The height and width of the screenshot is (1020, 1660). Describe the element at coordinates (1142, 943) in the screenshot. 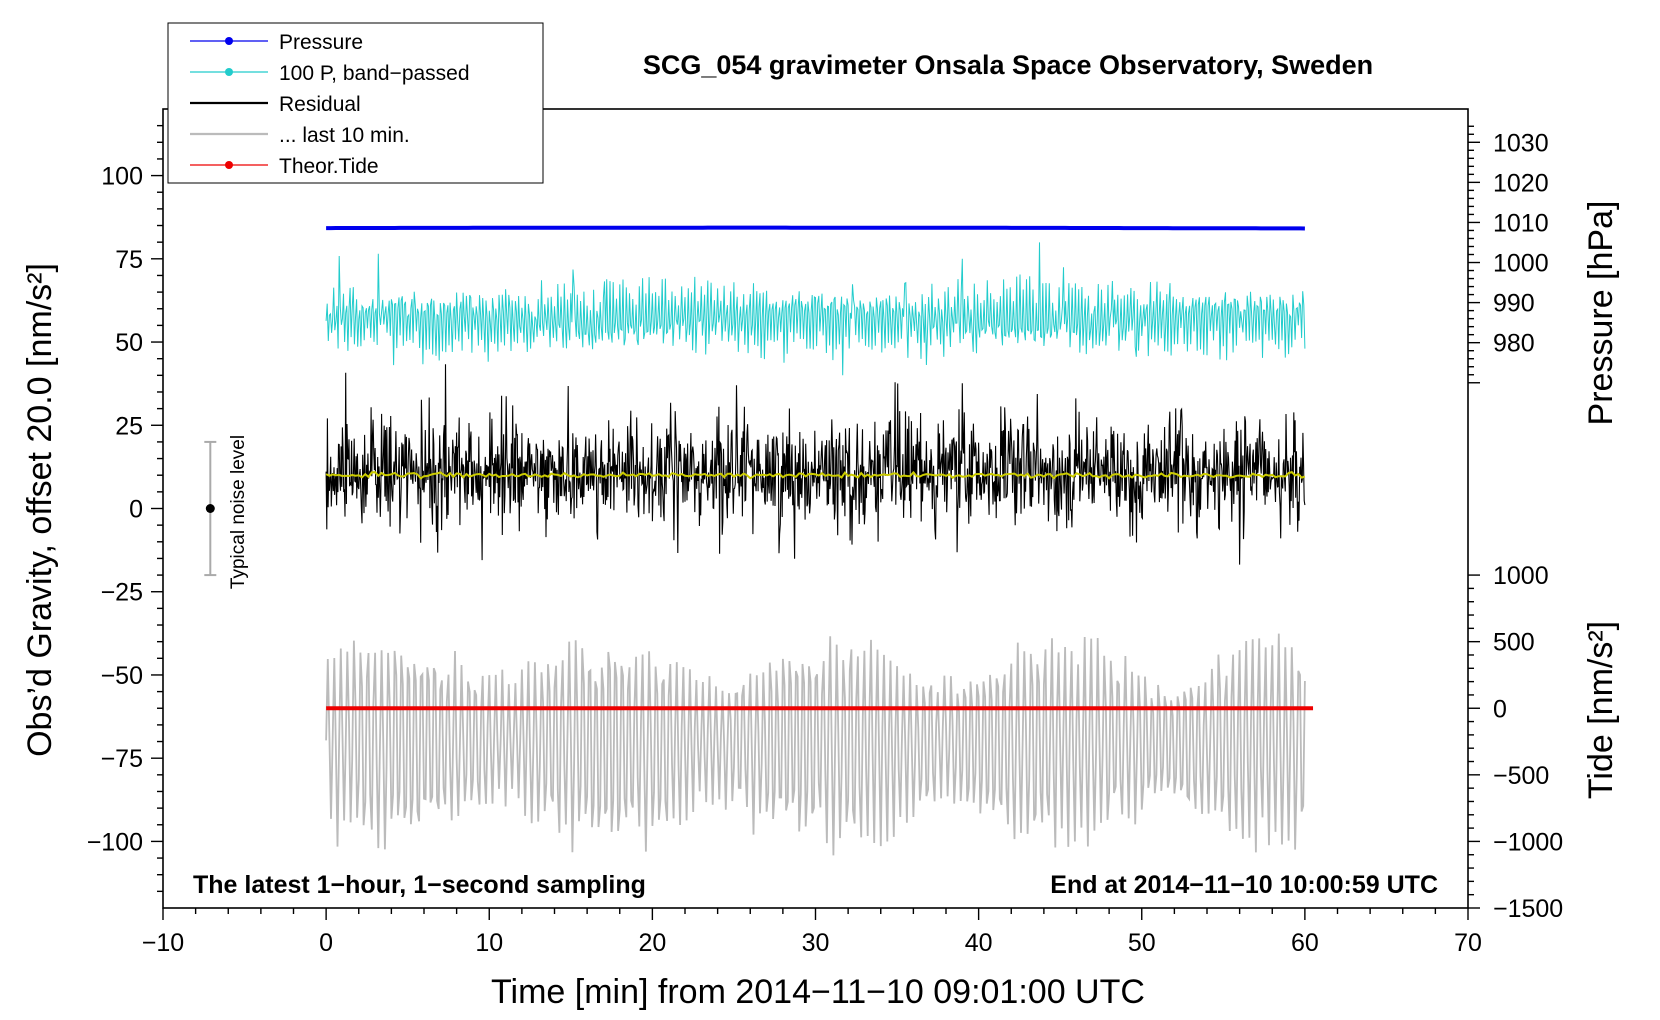

I see `x-tick-label: 50` at that location.